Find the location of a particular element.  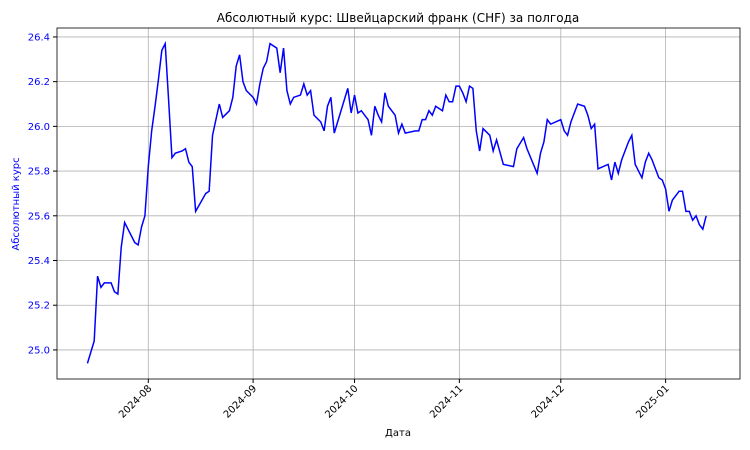

y-tick-label: 25.4 is located at coordinates (39, 261).